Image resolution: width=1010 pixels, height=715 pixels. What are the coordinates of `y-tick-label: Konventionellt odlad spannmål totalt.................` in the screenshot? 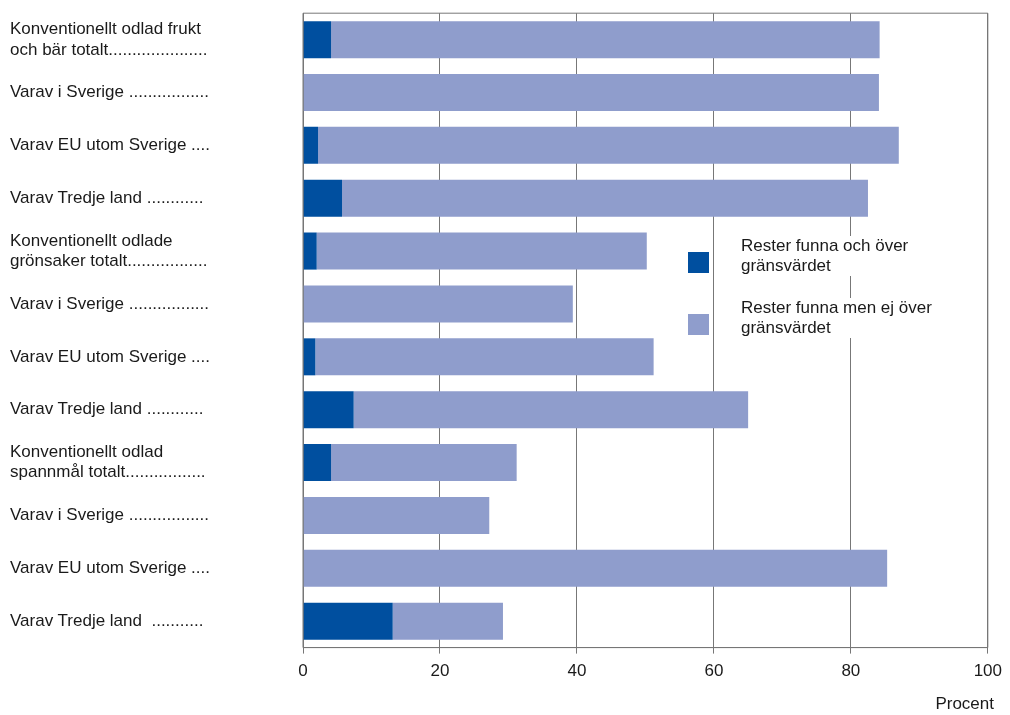 It's located at (108, 462).